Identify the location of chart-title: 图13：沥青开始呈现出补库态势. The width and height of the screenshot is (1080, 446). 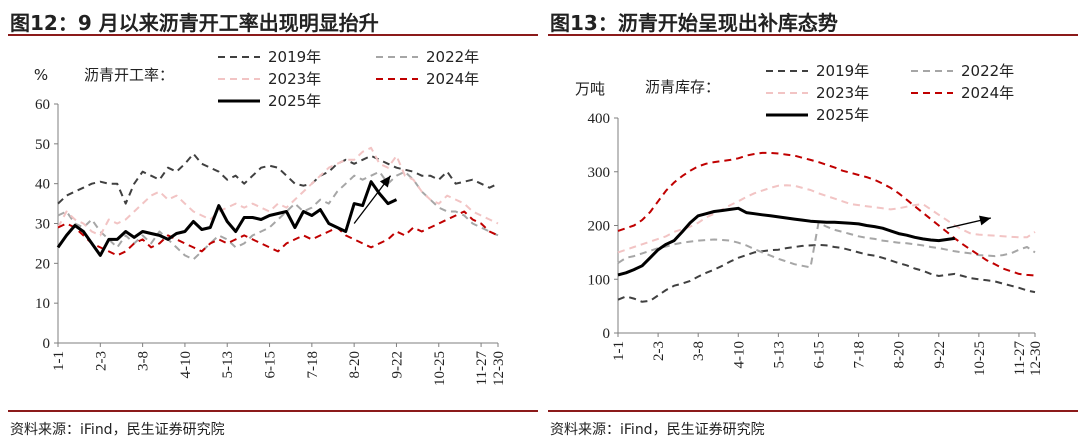
(694, 23).